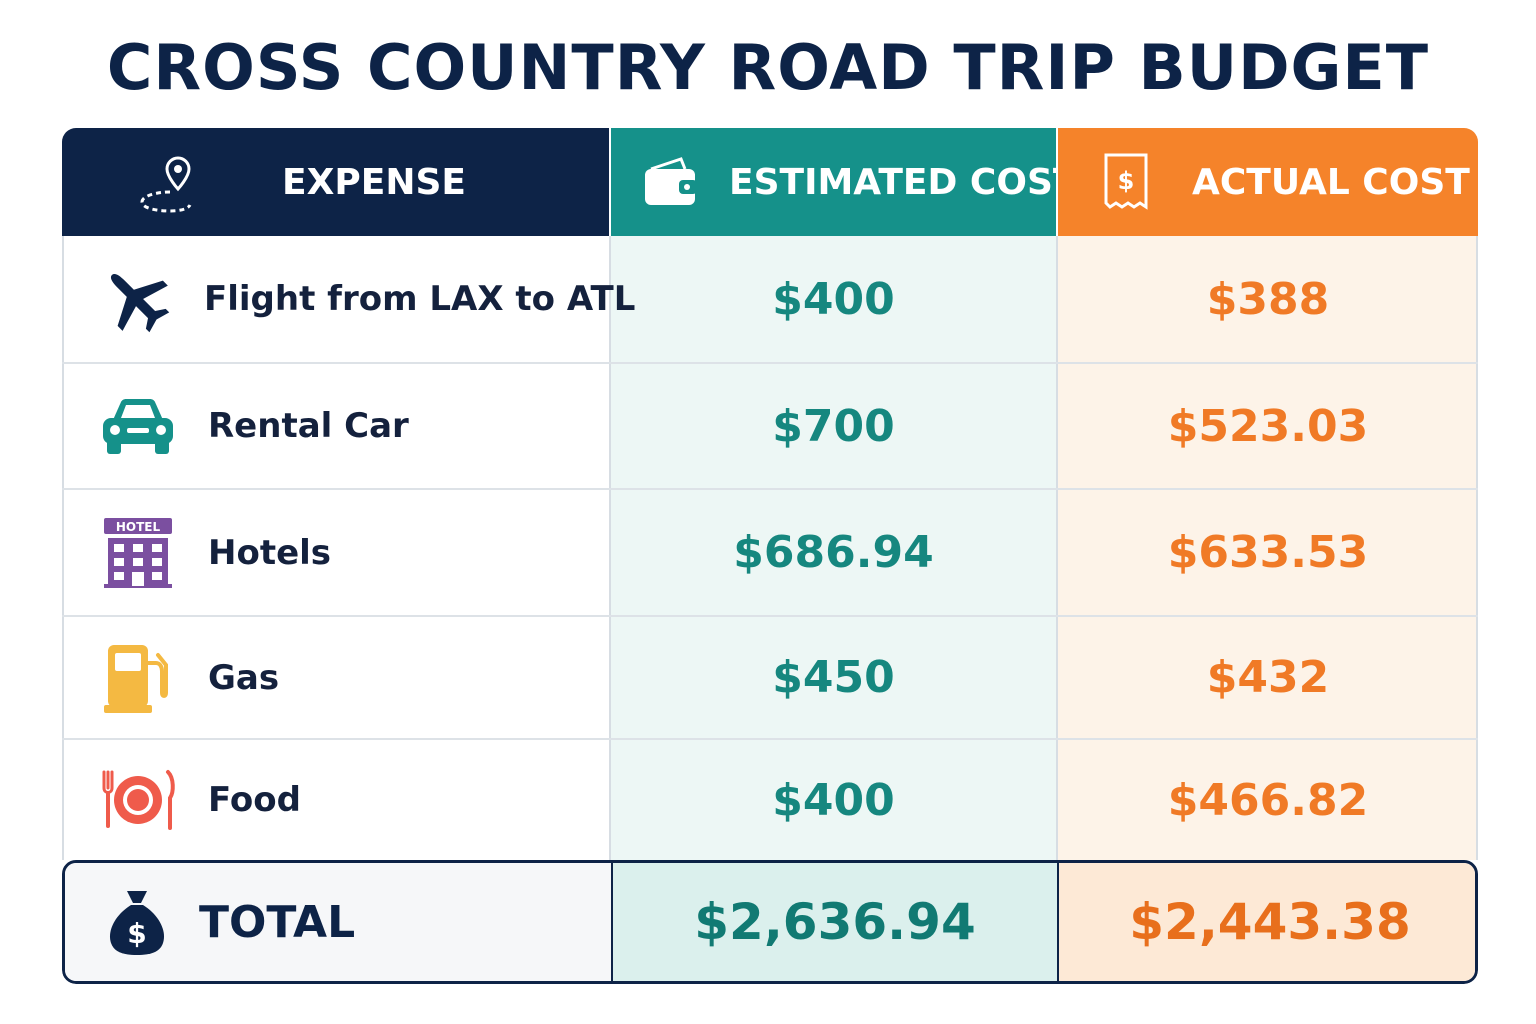 Image resolution: width=1536 pixels, height=1024 pixels. Describe the element at coordinates (1268, 426) in the screenshot. I see `actual-cost-value: $523.03` at that location.